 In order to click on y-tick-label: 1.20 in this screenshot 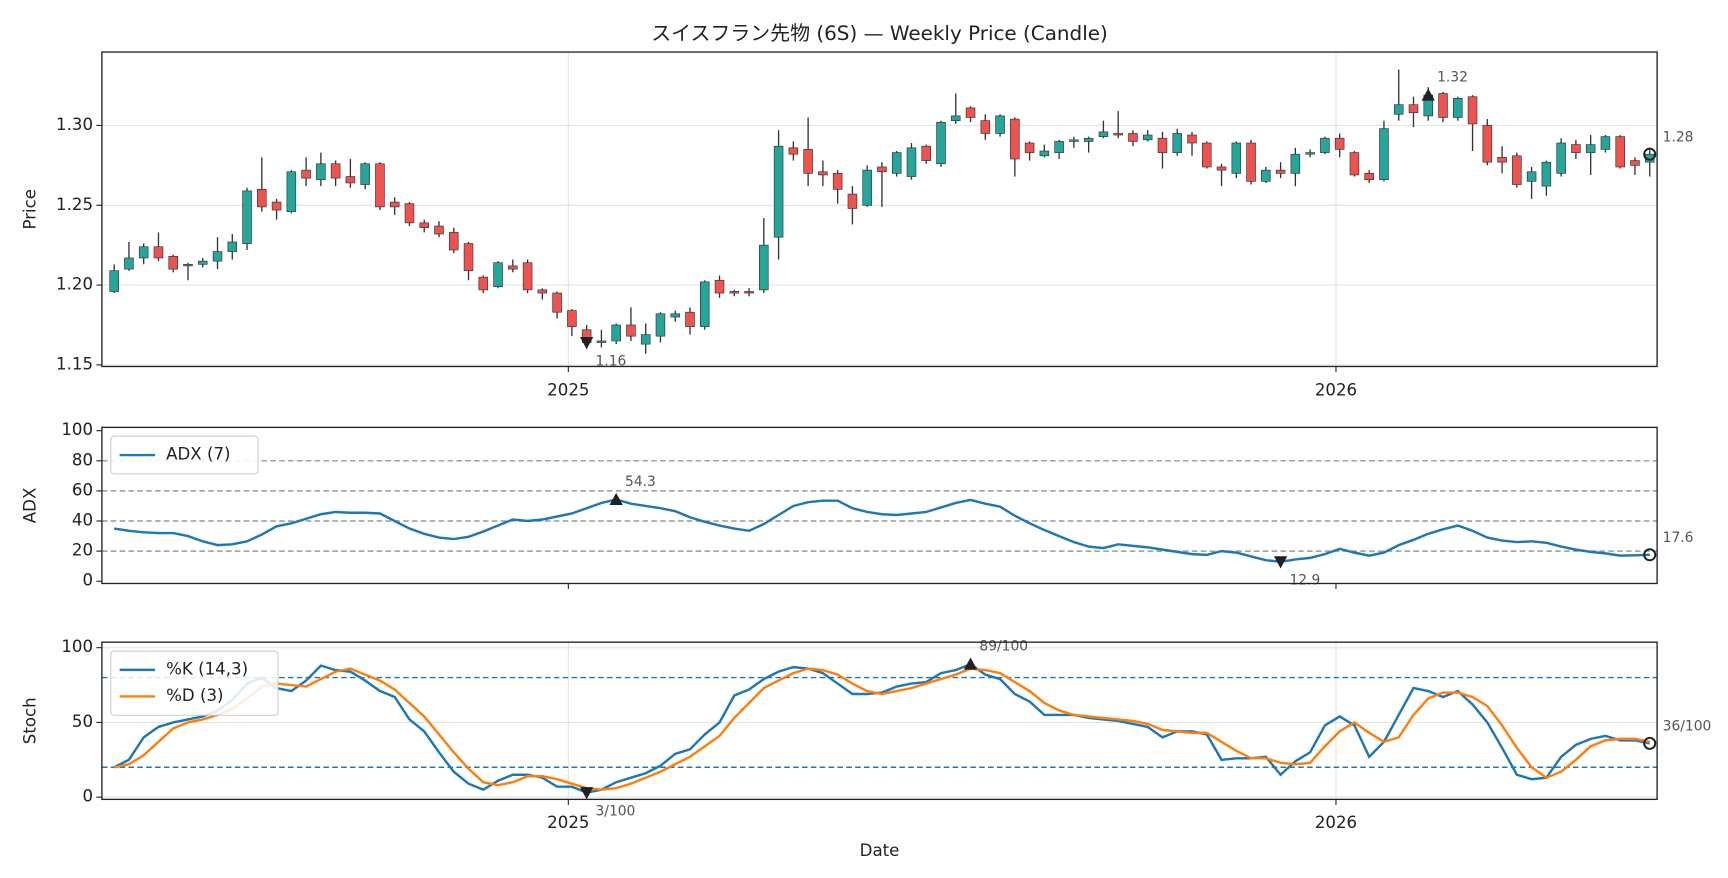, I will do `click(74, 284)`.